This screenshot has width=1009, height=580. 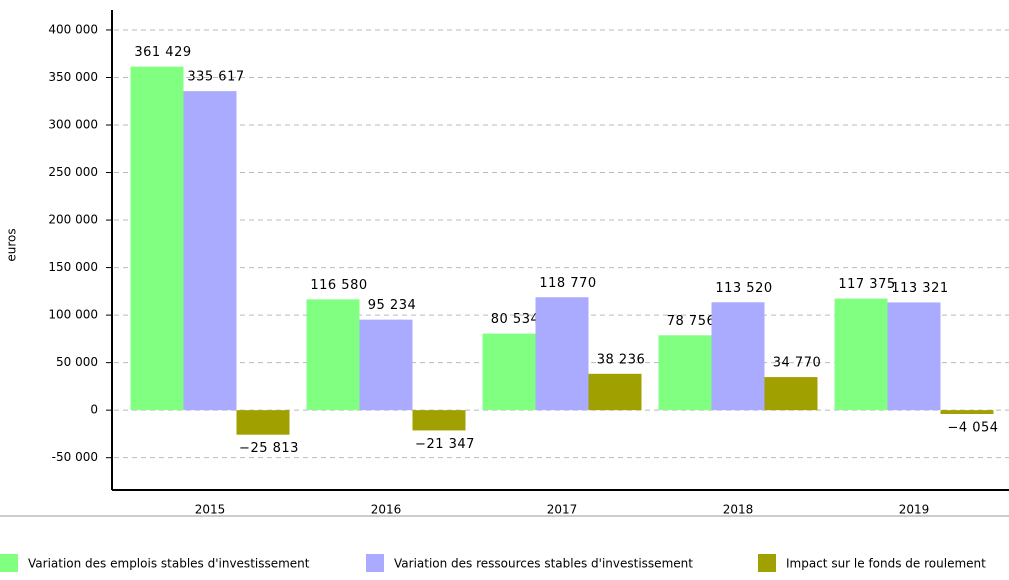 What do you see at coordinates (386, 510) in the screenshot?
I see `x-tick-label: 2016` at bounding box center [386, 510].